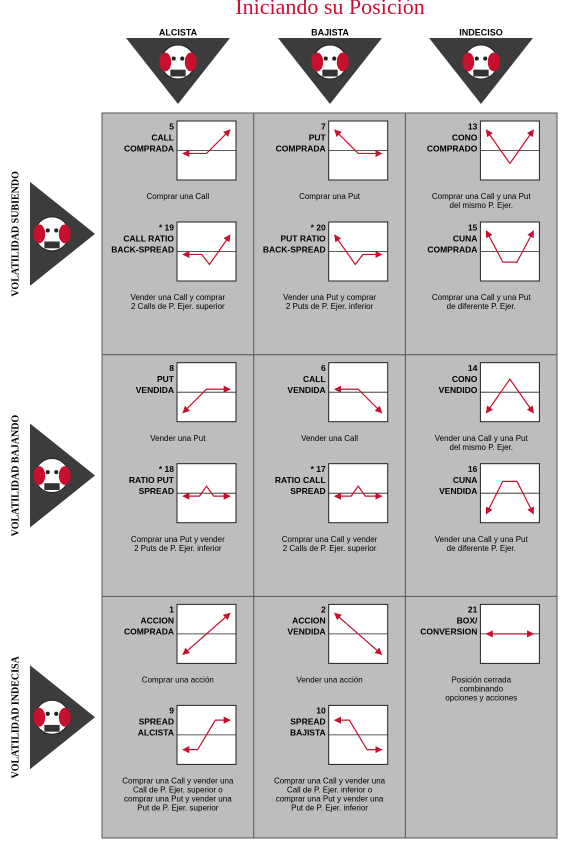 This screenshot has width=569, height=849. Describe the element at coordinates (330, 32) in the screenshot. I see `column-header: BAJISTA` at that location.